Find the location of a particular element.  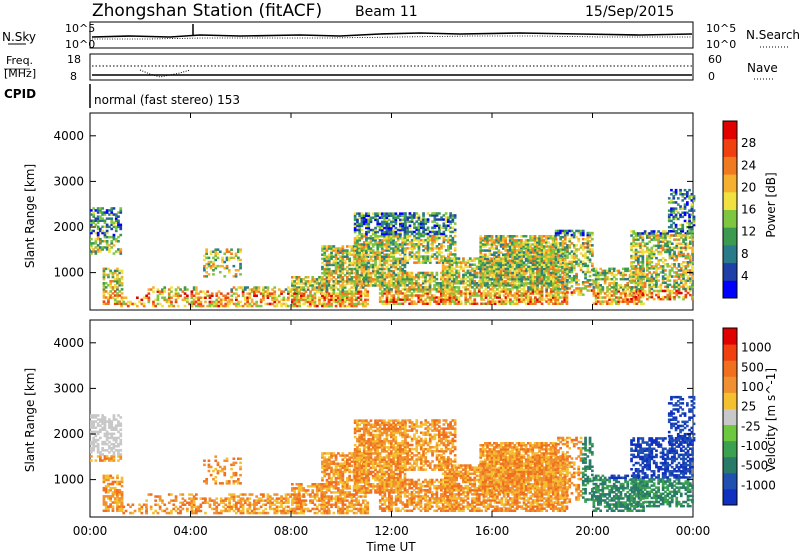

nsearch-tick-top: 10^5 is located at coordinates (721, 28).